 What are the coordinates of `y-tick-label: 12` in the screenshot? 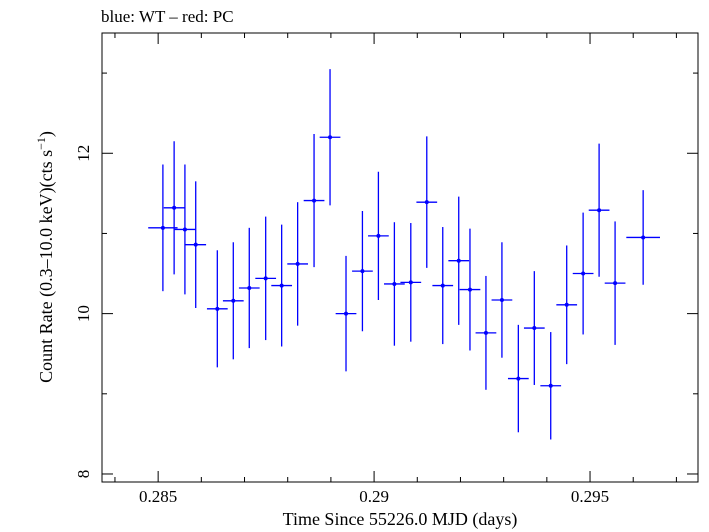 It's located at (83, 153).